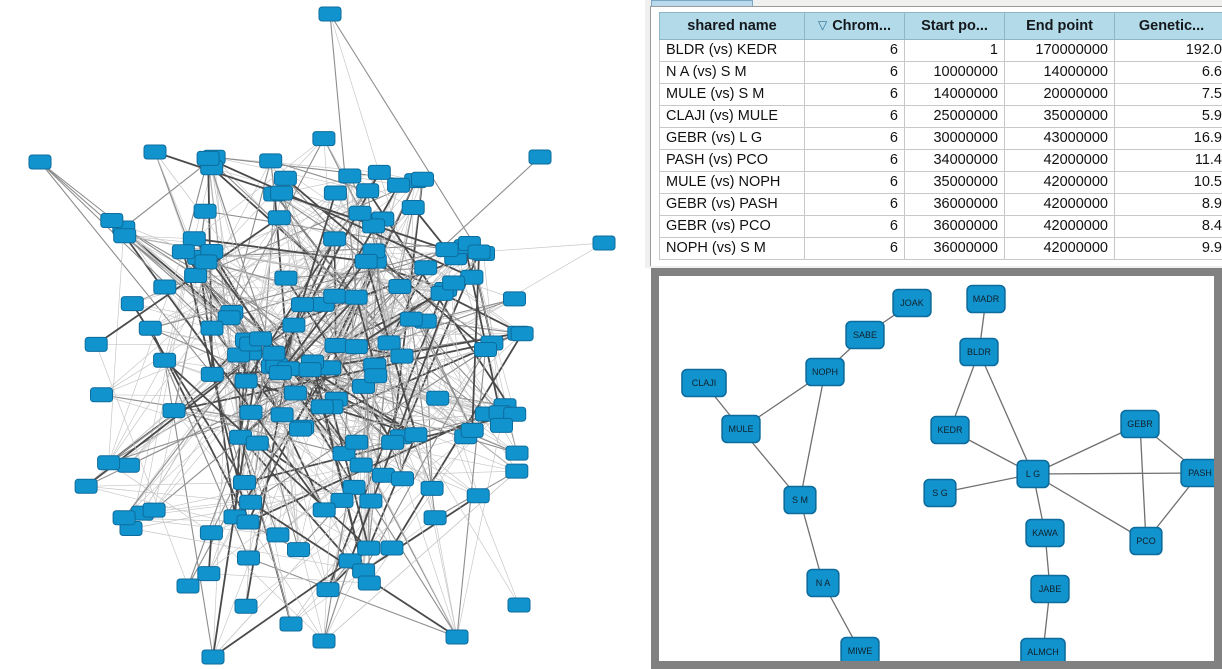 The height and width of the screenshot is (669, 1222). I want to click on subnetwork-node: CLAJI, so click(704, 383).